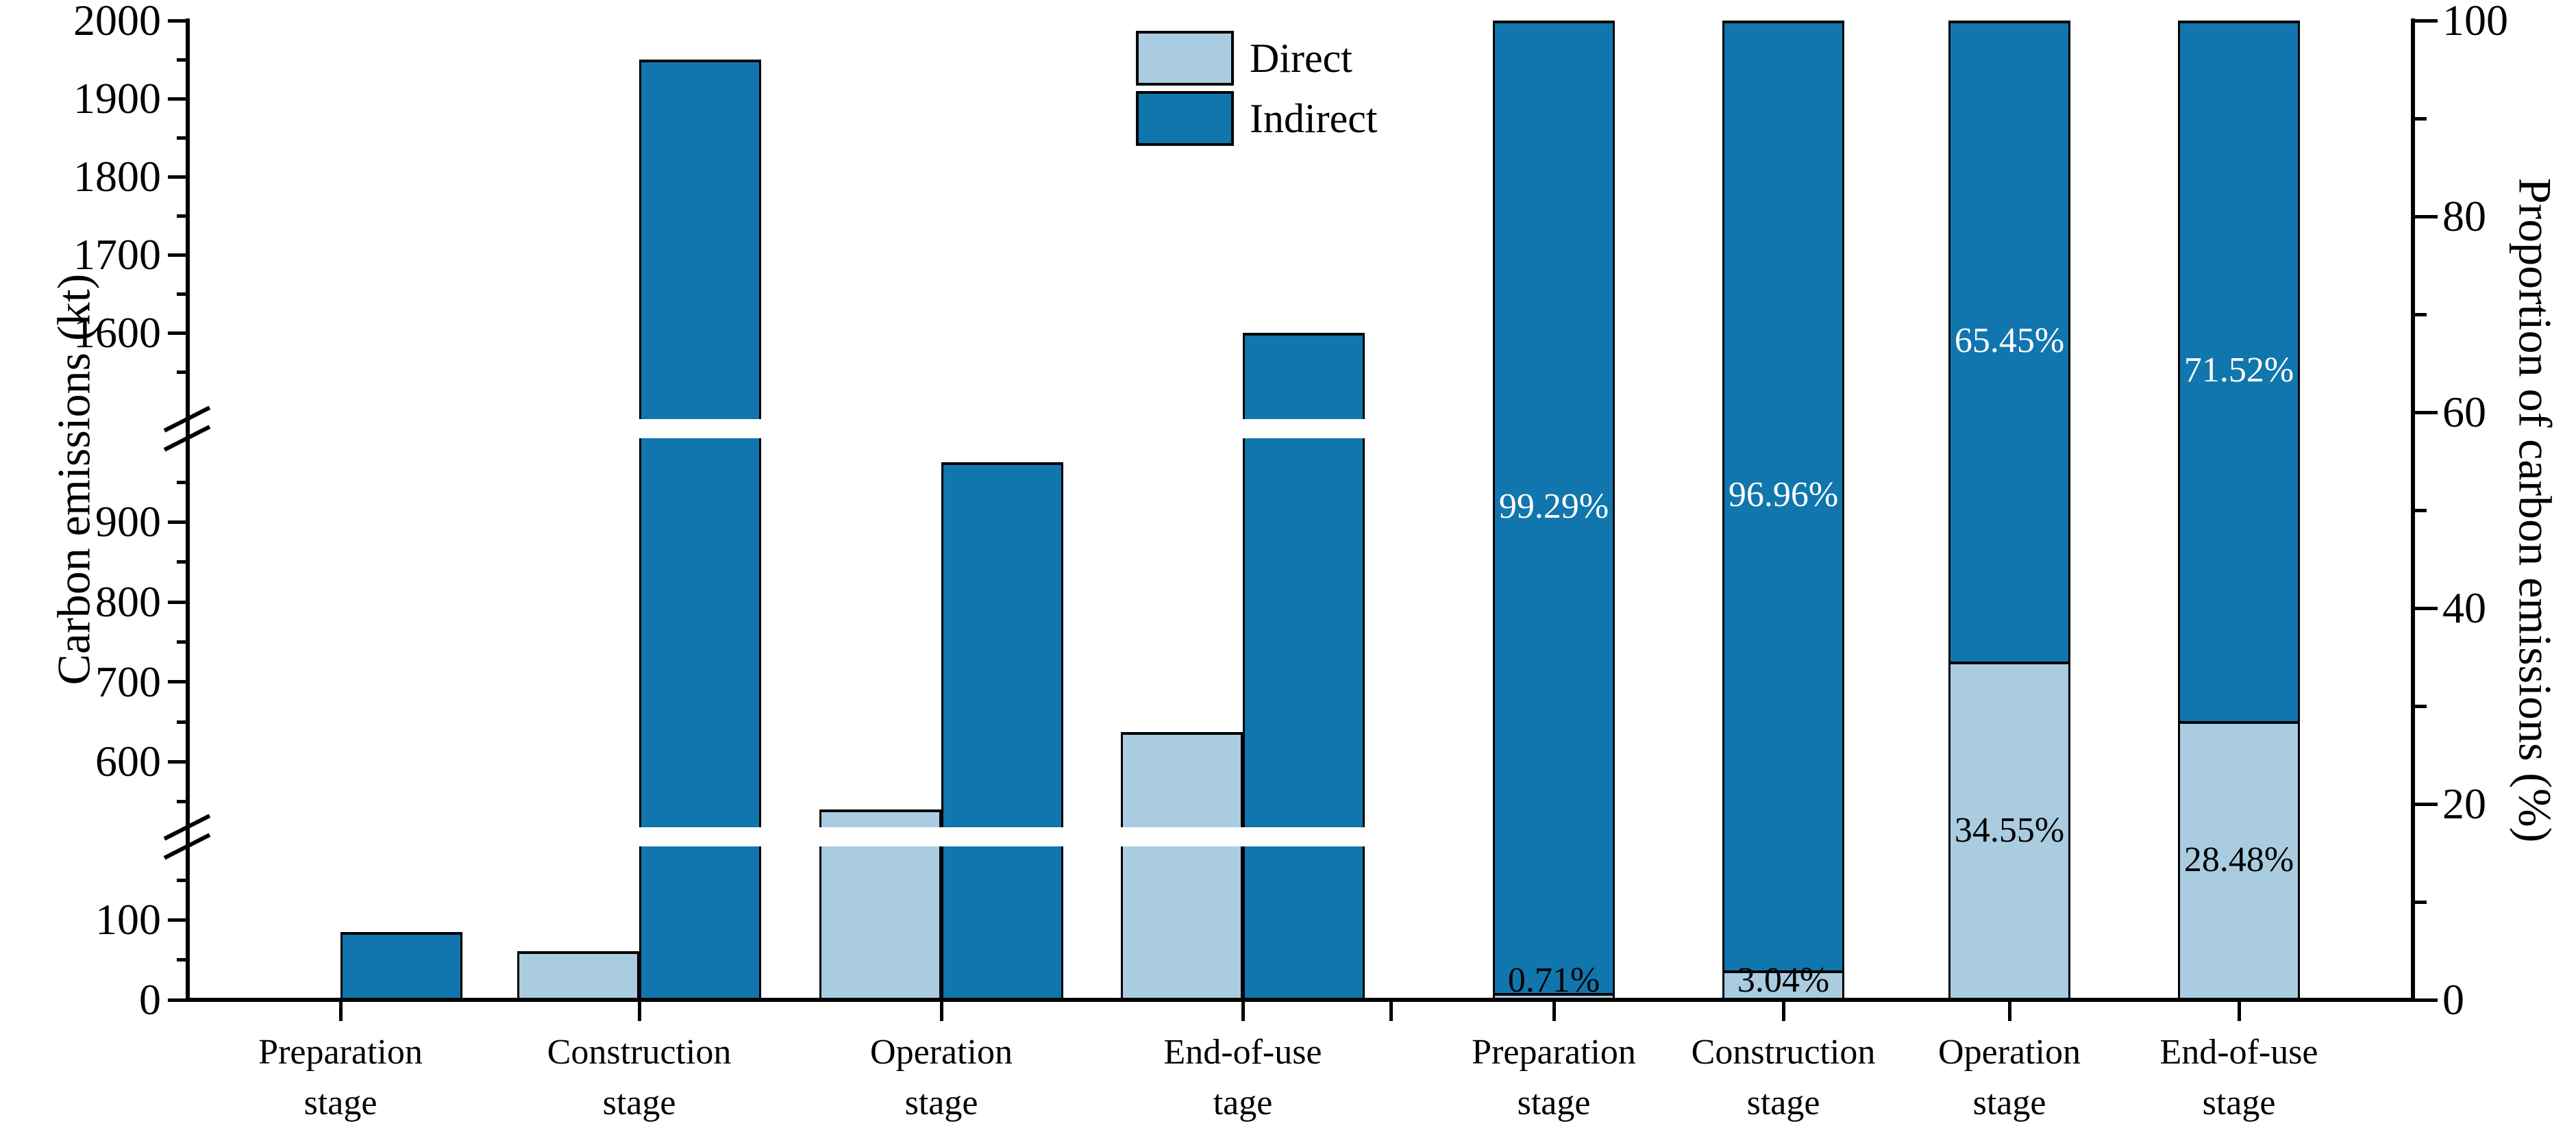 Image resolution: width=2576 pixels, height=1132 pixels. What do you see at coordinates (117, 22) in the screenshot?
I see `left-y-tick-label: 2000` at bounding box center [117, 22].